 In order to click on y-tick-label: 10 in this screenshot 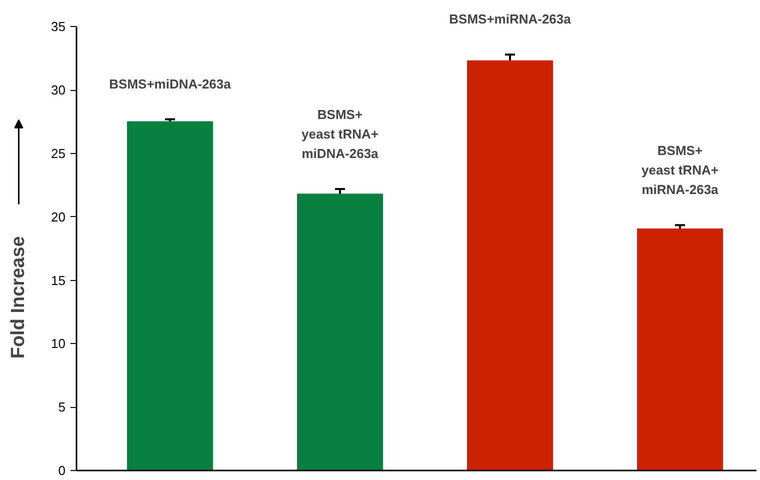, I will do `click(58, 344)`.